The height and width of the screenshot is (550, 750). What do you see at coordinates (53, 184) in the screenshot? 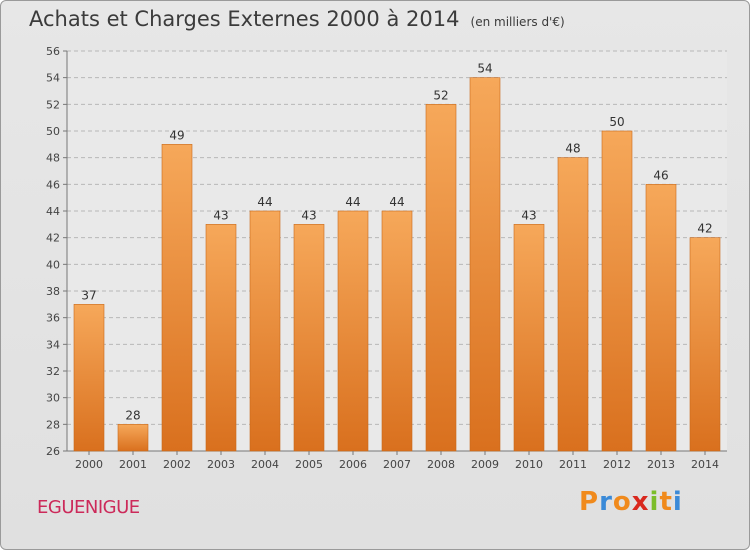
I see `y-tick-label: 46` at bounding box center [53, 184].